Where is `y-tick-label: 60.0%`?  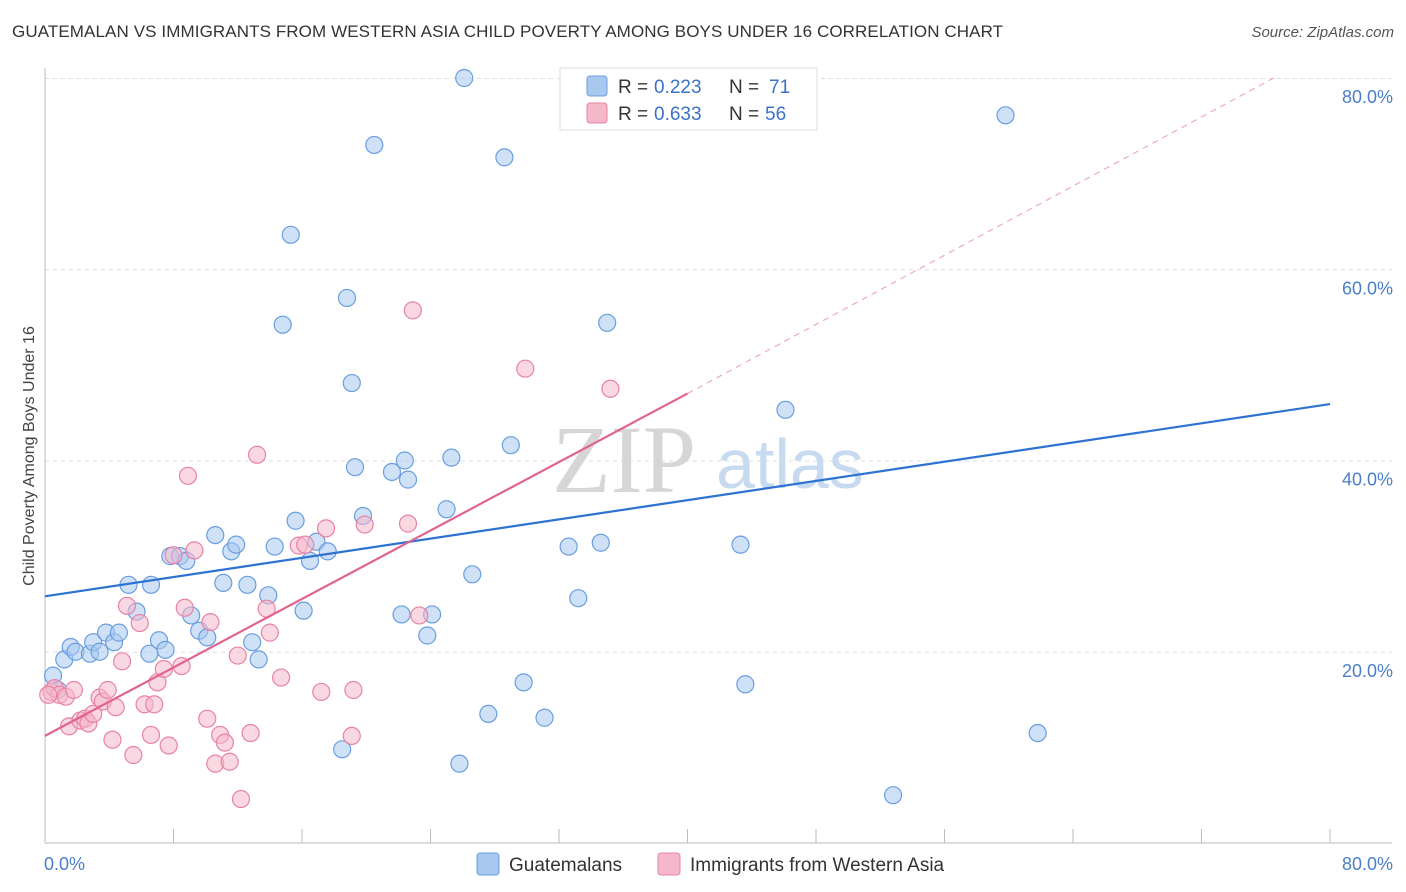 y-tick-label: 60.0% is located at coordinates (1367, 288).